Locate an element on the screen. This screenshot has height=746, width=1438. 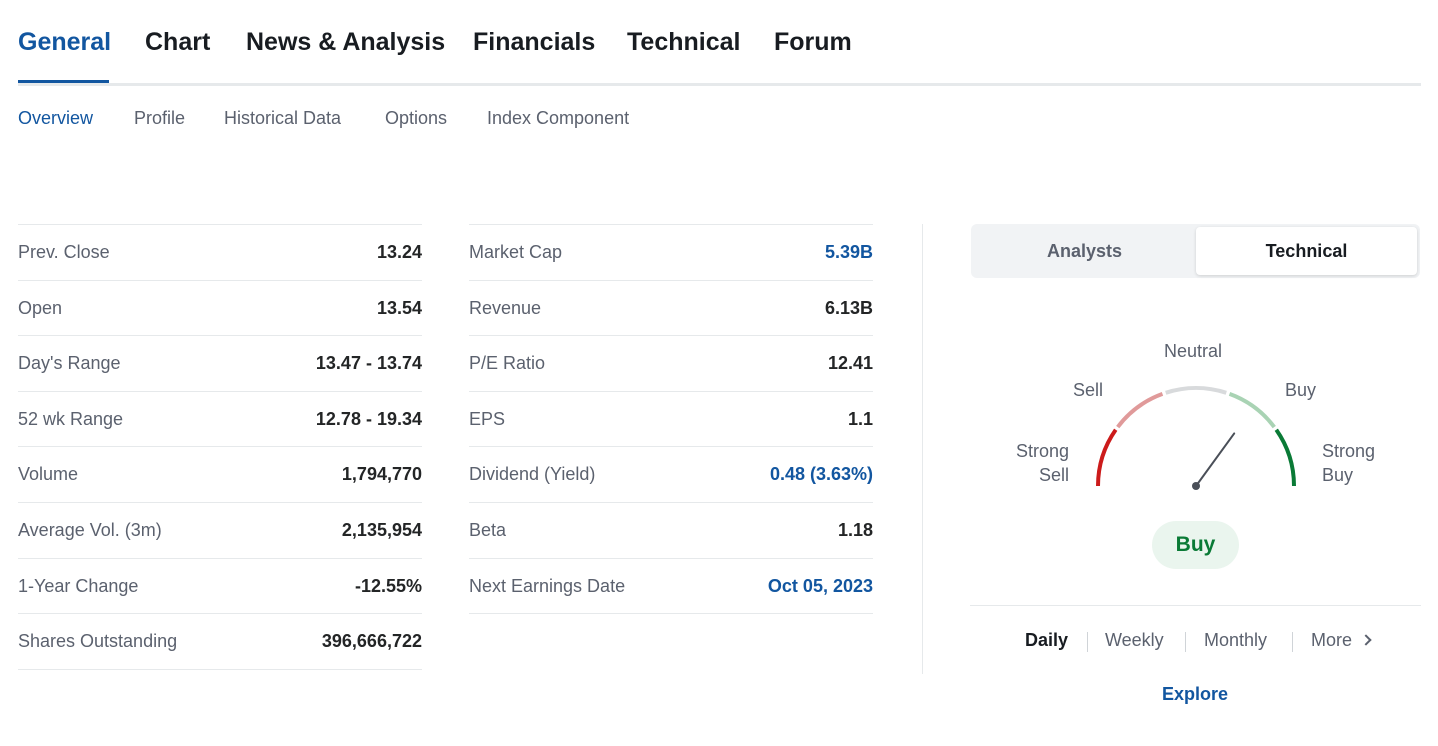
stat-label: Market Cap is located at coordinates (516, 252).